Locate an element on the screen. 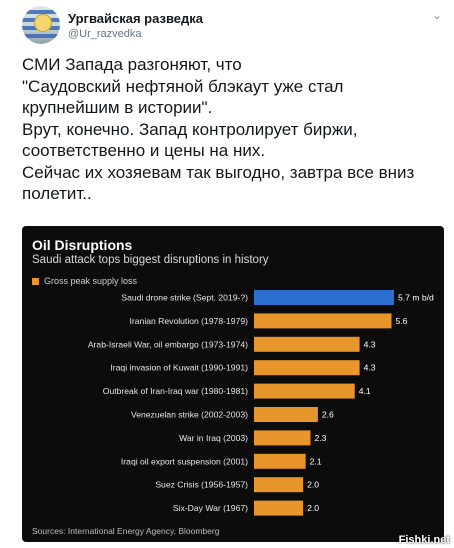 This screenshot has height=548, width=454. watermark: Fishki.net is located at coordinates (424, 540).